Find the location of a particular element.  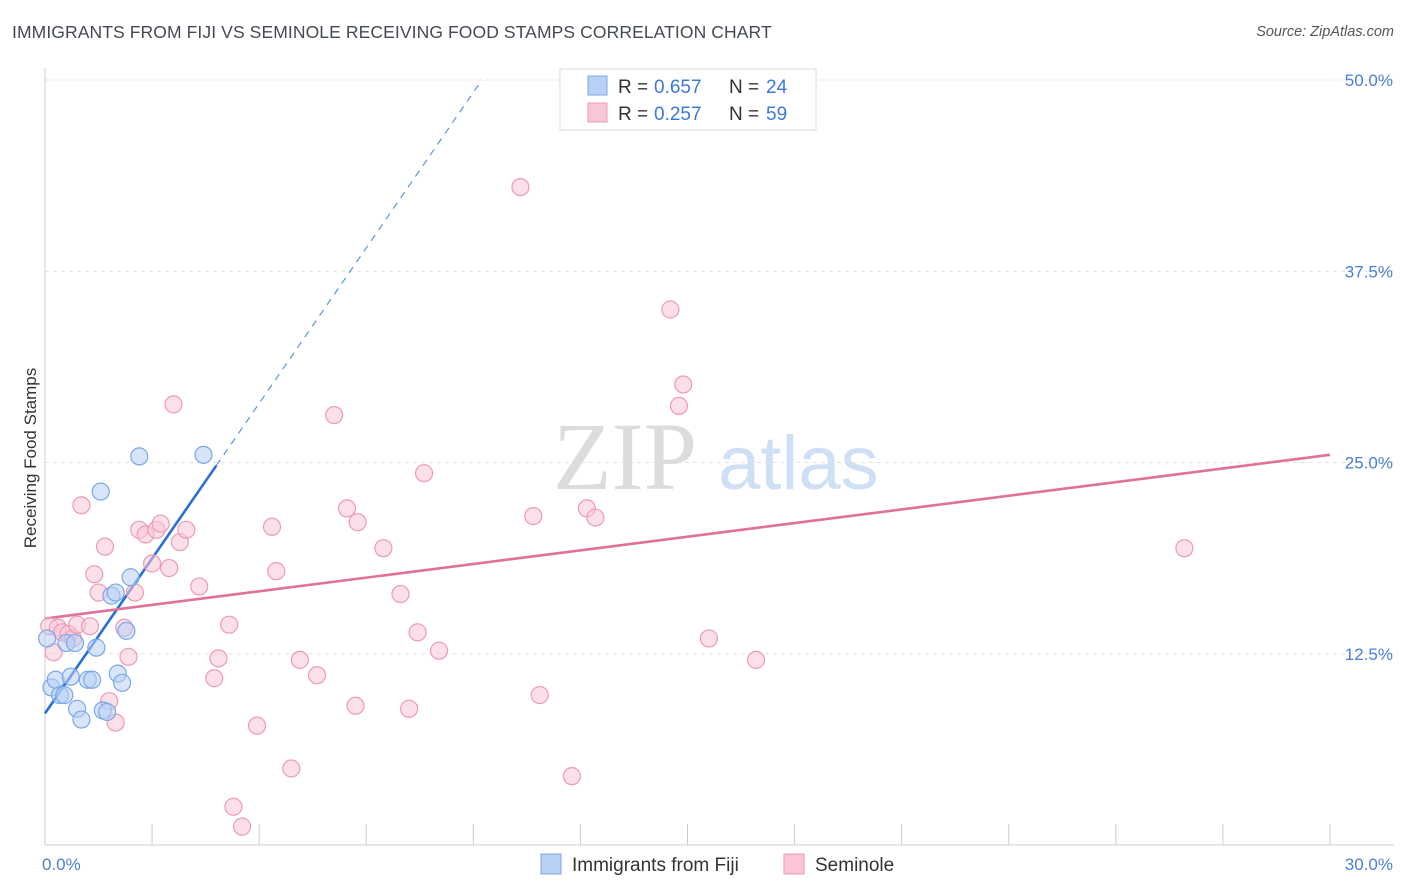

bottom-legend-swatch-fiji is located at coordinates (551, 864).